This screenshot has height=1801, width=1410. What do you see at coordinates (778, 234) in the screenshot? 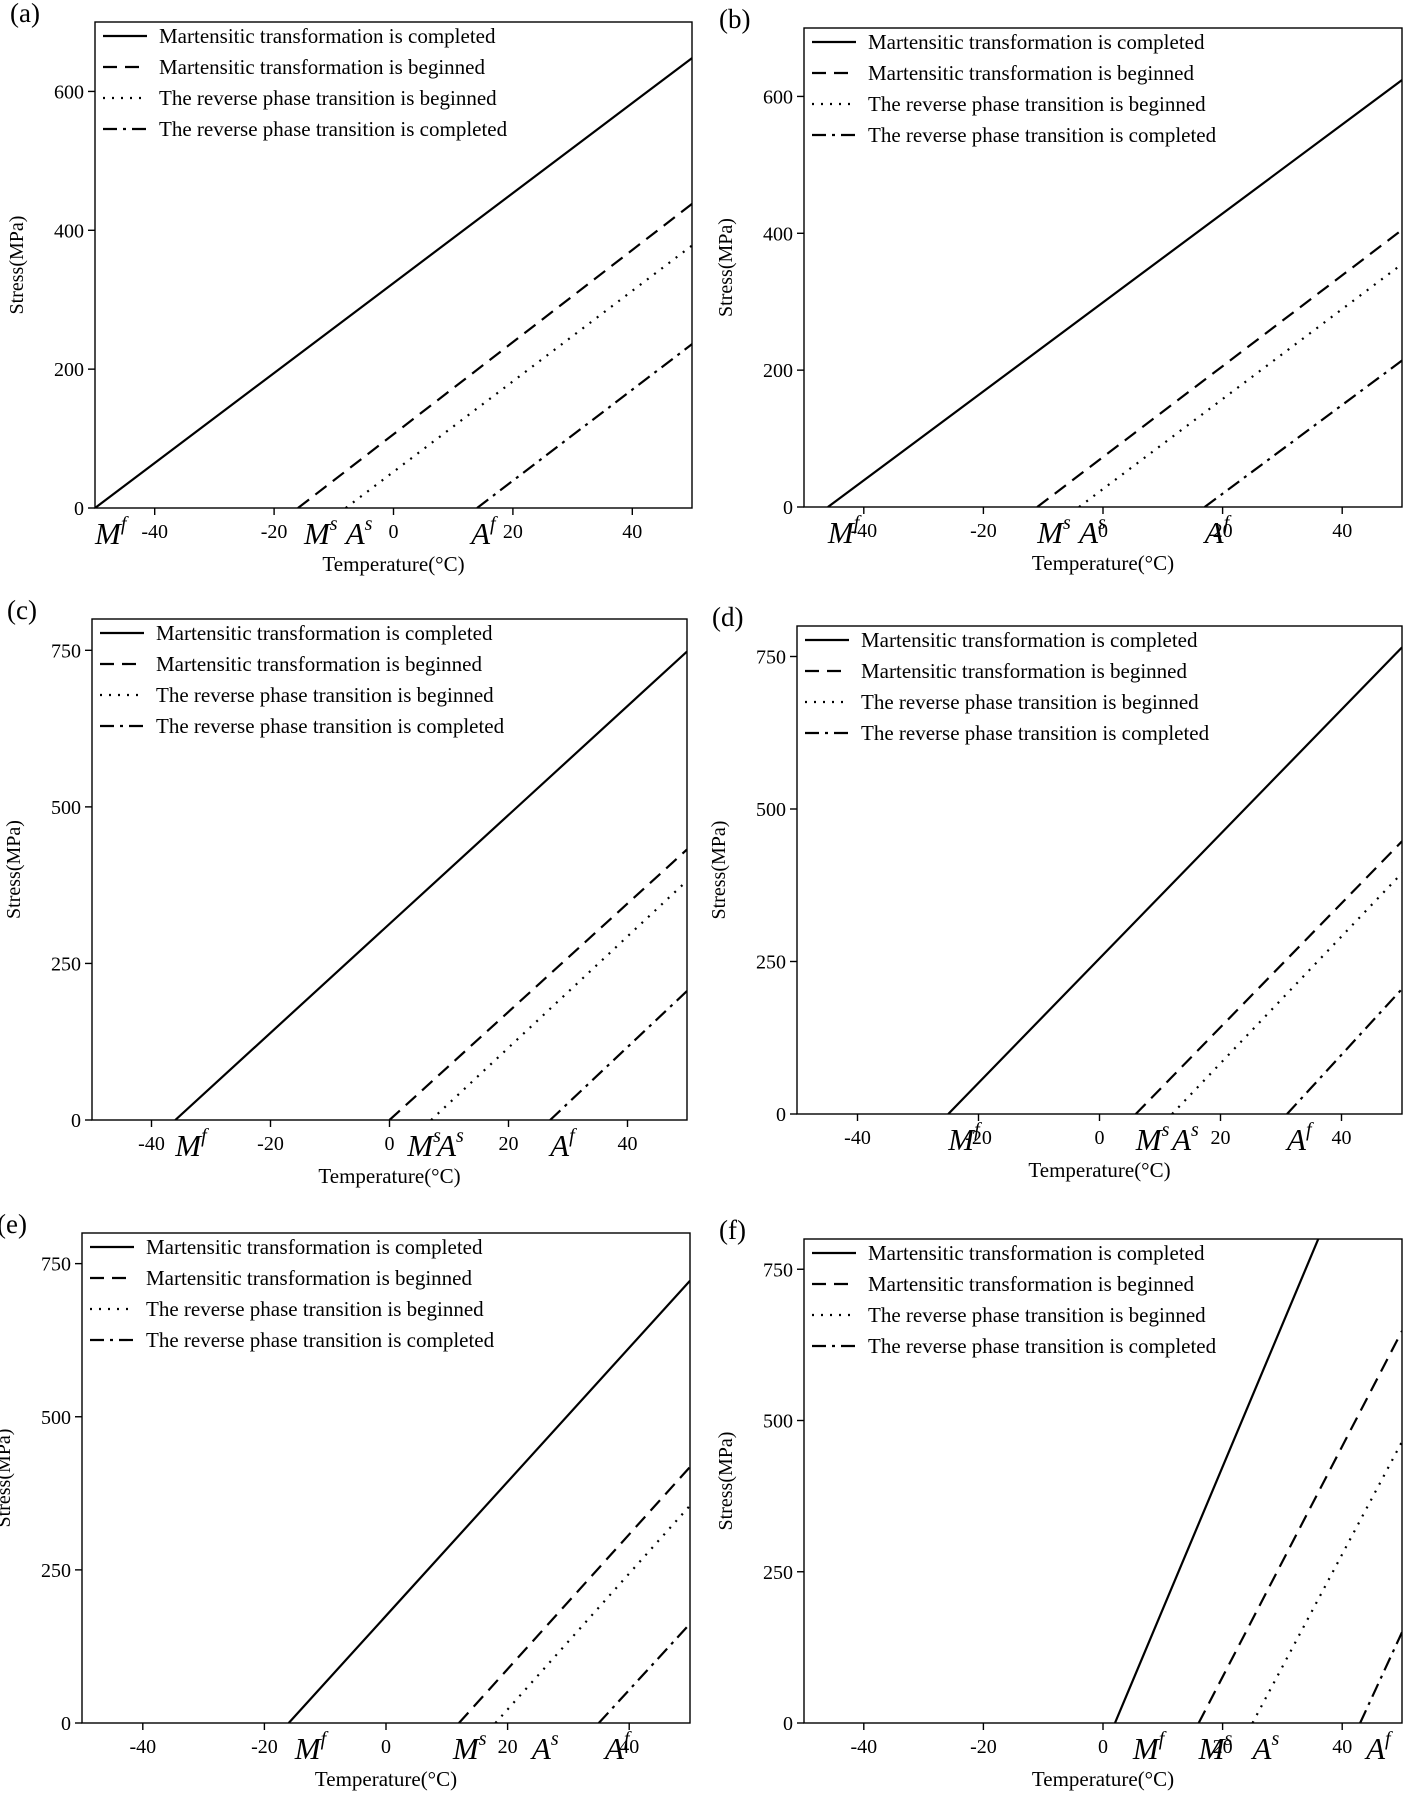
I see `y-tick-label: 400` at bounding box center [778, 234].